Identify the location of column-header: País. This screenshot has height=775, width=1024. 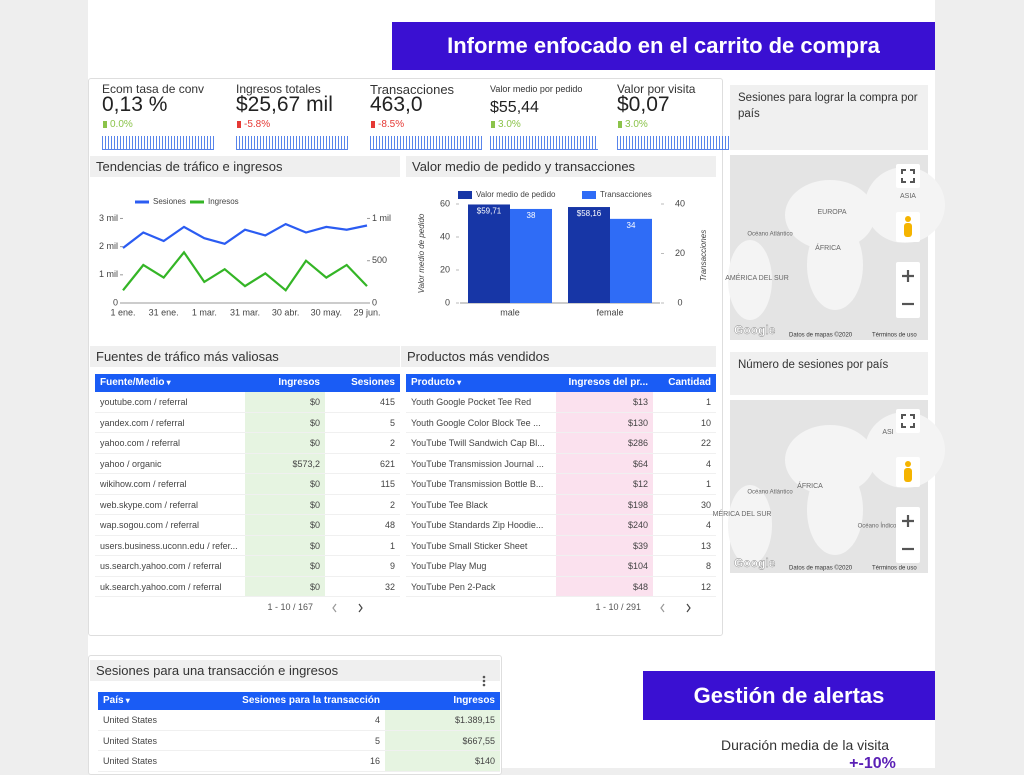
(148, 701).